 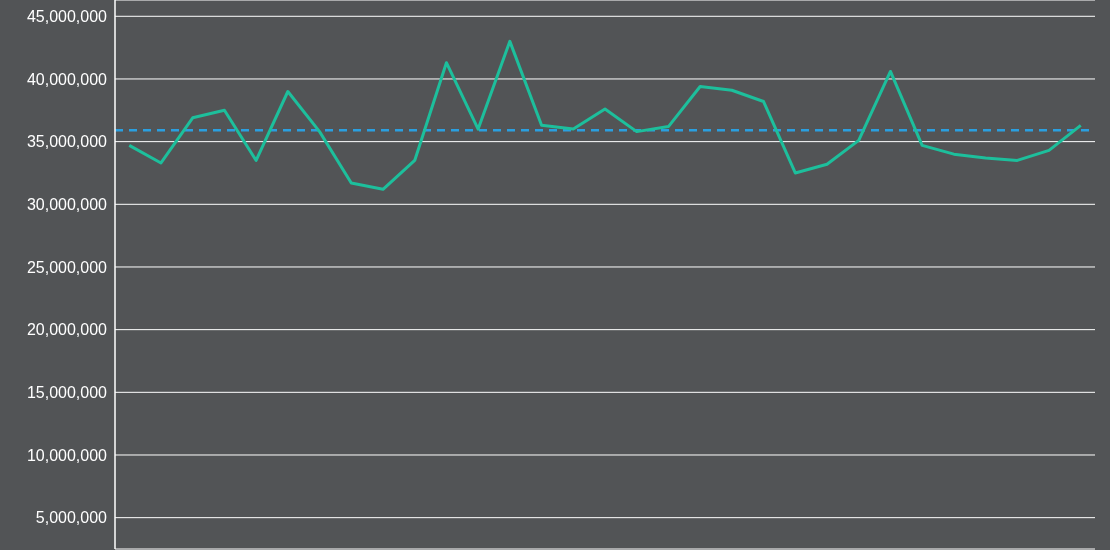 I want to click on y-tick-label: 45,000,000, so click(x=67, y=16).